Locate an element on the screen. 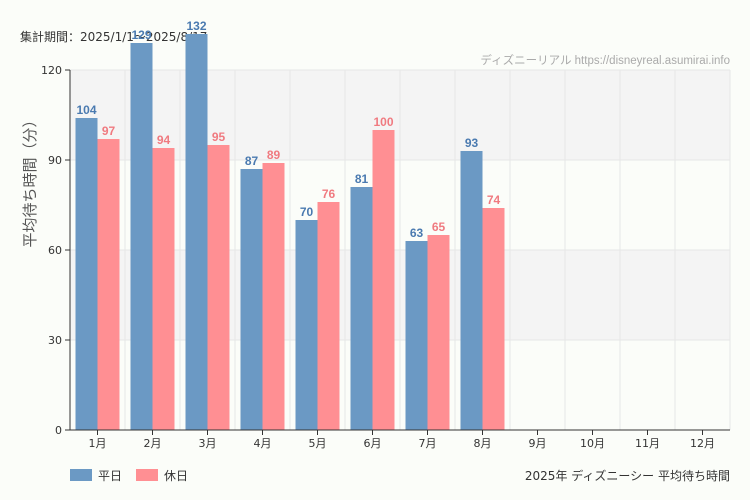 The width and height of the screenshot is (750, 500). x-tick-label: 4月 is located at coordinates (263, 443).